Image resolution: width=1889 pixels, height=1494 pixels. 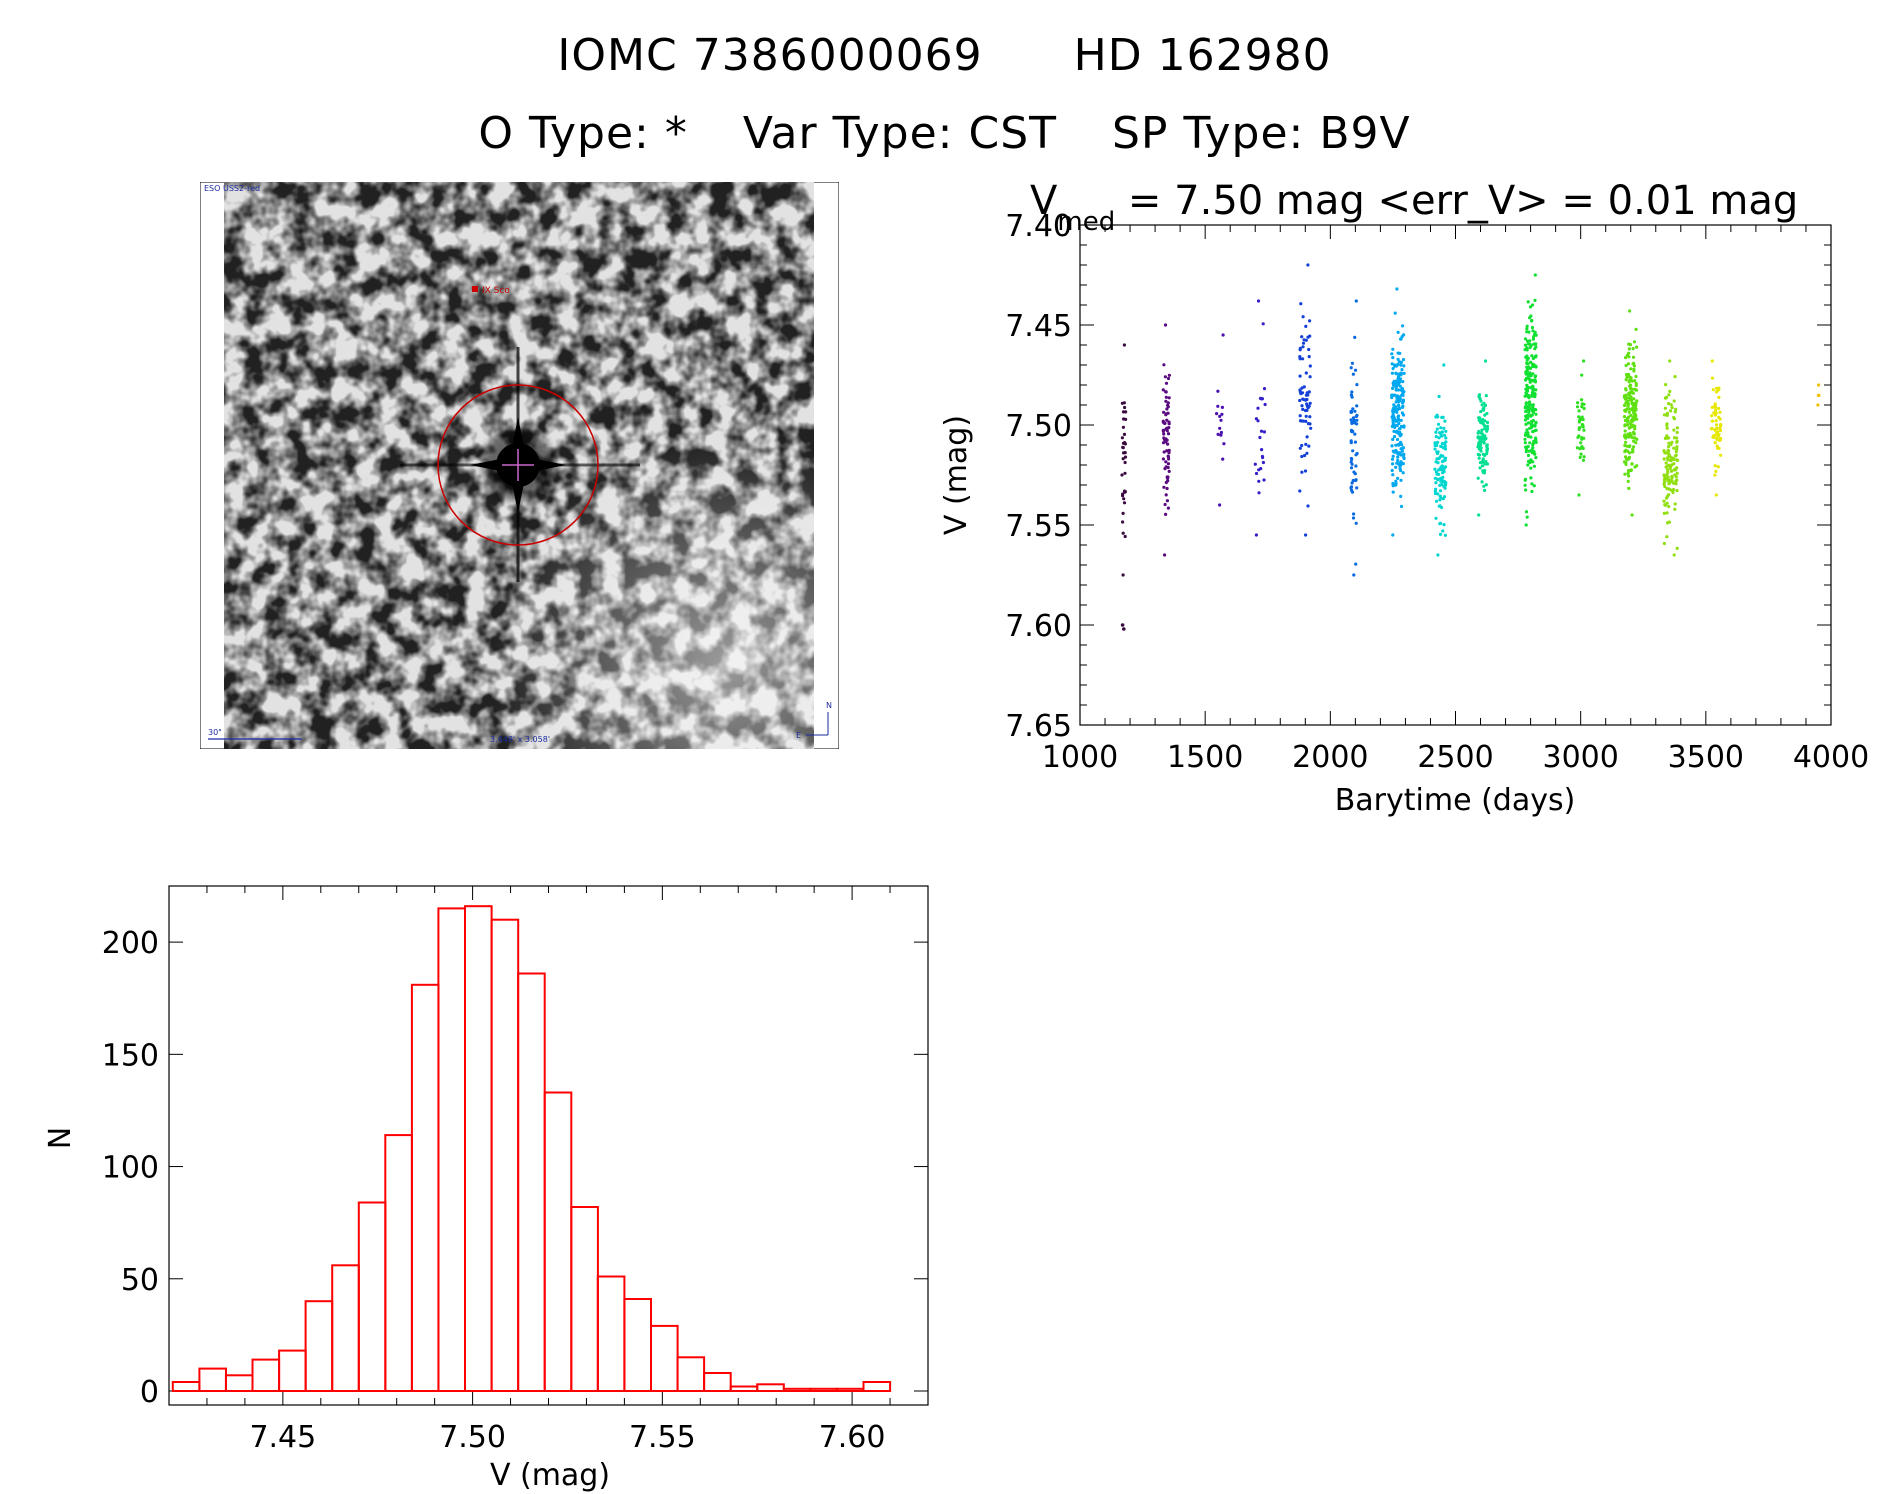 What do you see at coordinates (944, 55) in the screenshot?
I see `title-identifiers: IOMC 7386000069 HD 162980` at bounding box center [944, 55].